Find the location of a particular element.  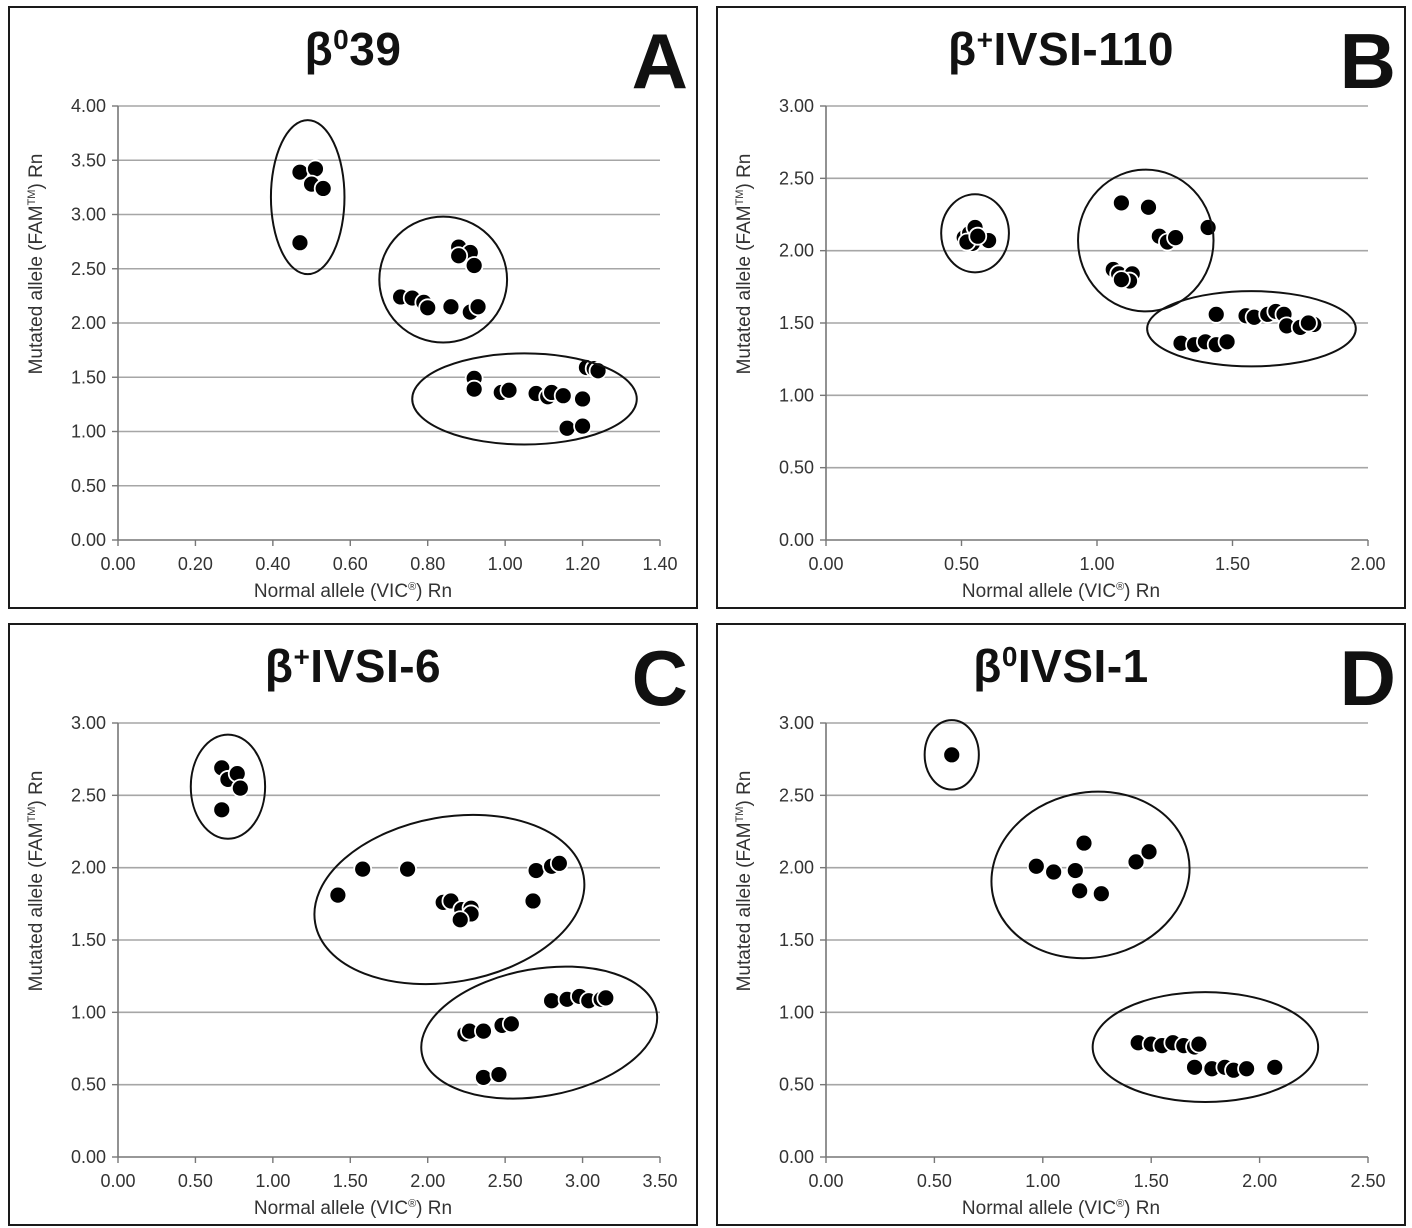

x-tick-label: 1.40 is located at coordinates (659, 564).